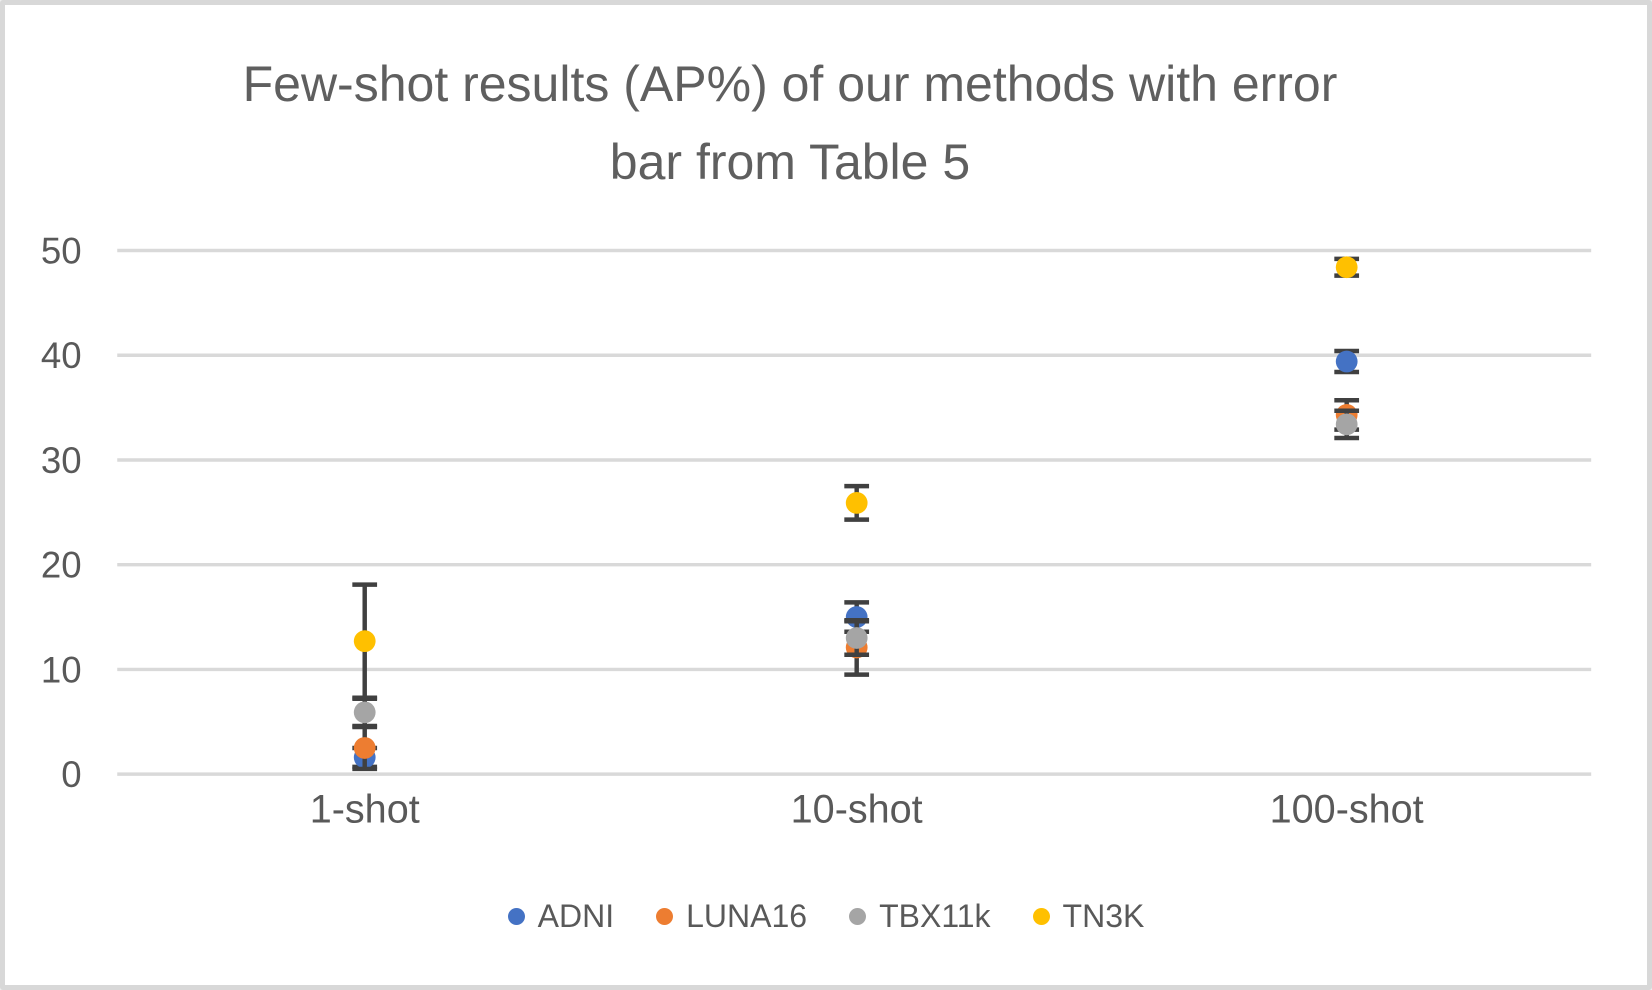  What do you see at coordinates (61, 460) in the screenshot?
I see `y-axis-tick-label: 30` at bounding box center [61, 460].